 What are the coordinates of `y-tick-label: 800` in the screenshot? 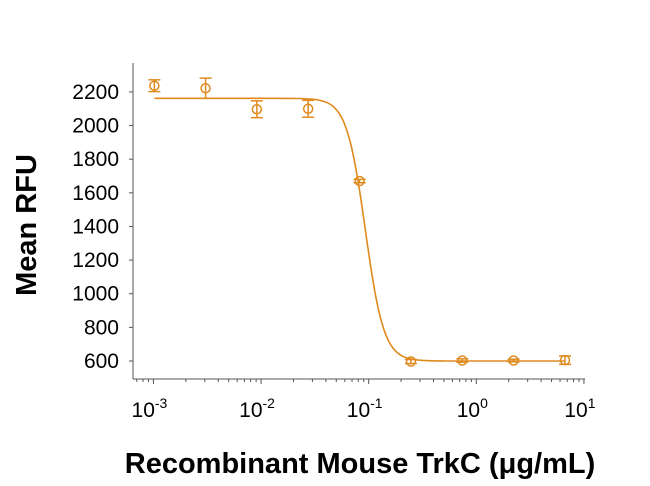 It's located at (101, 327).